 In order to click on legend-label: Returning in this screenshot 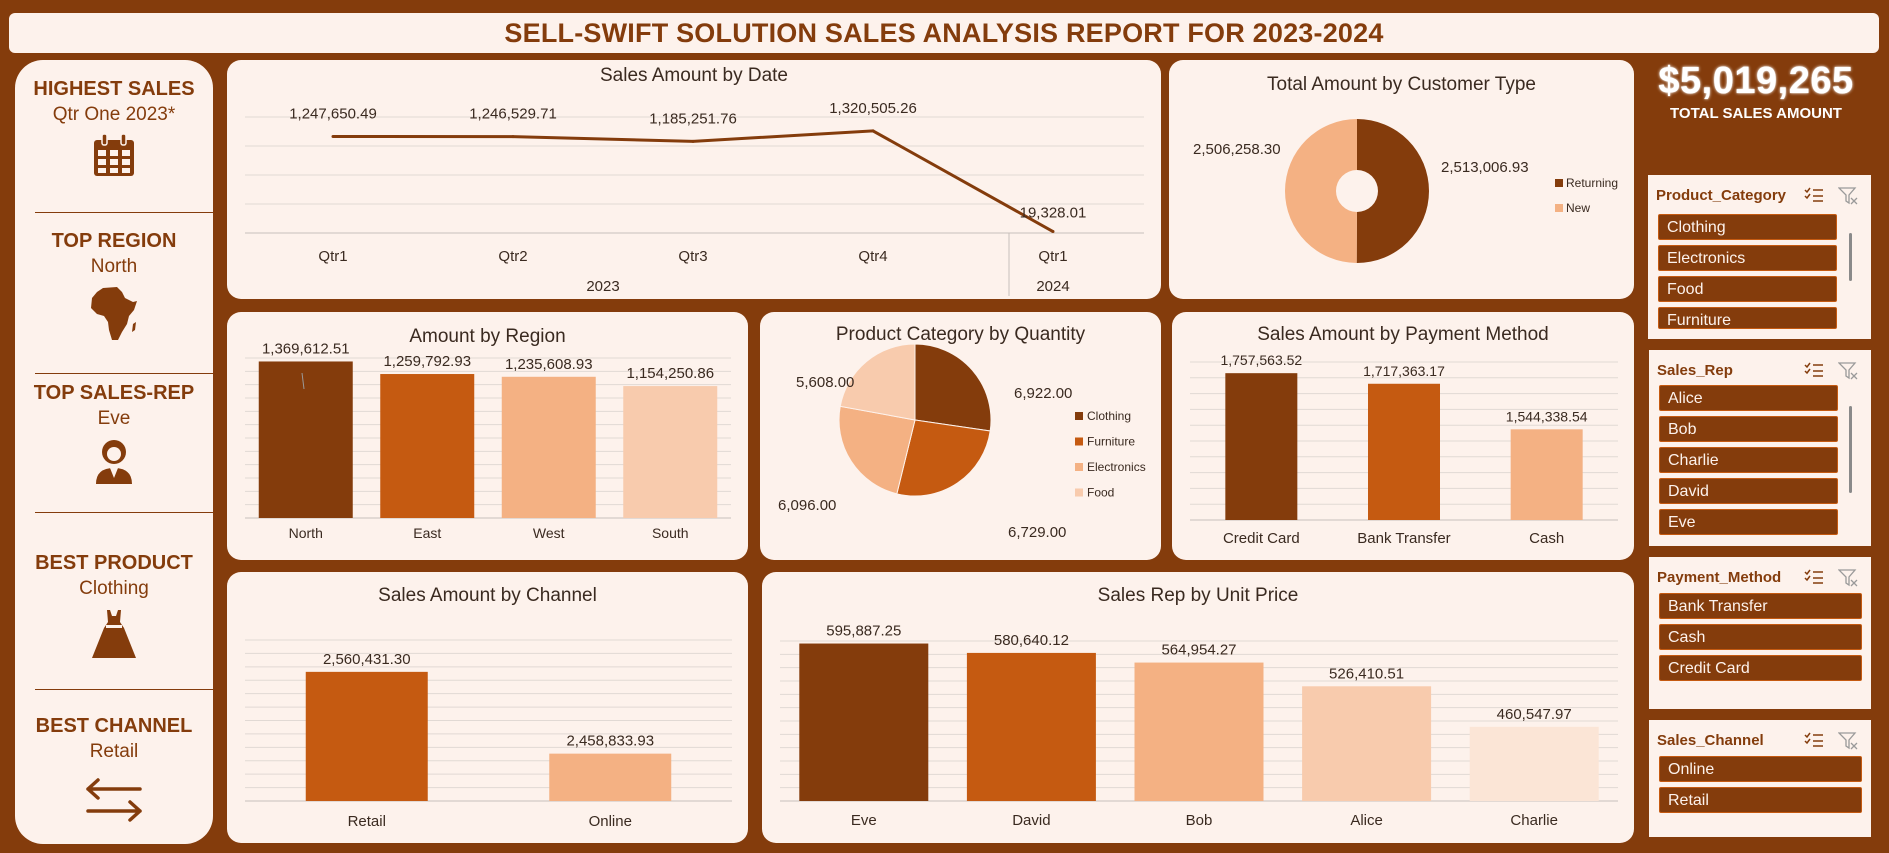, I will do `click(1592, 183)`.